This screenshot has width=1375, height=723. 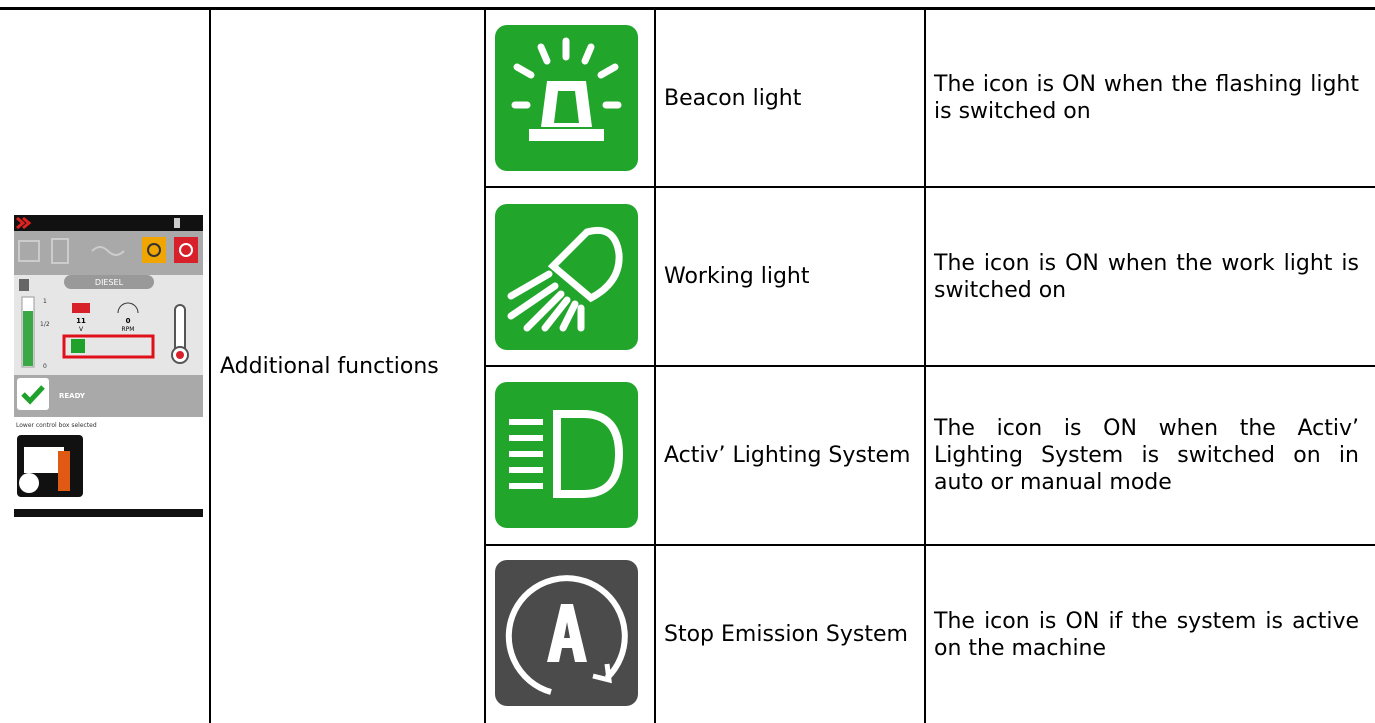 I want to click on function-name: Activ’ Lighting System, so click(x=787, y=455).